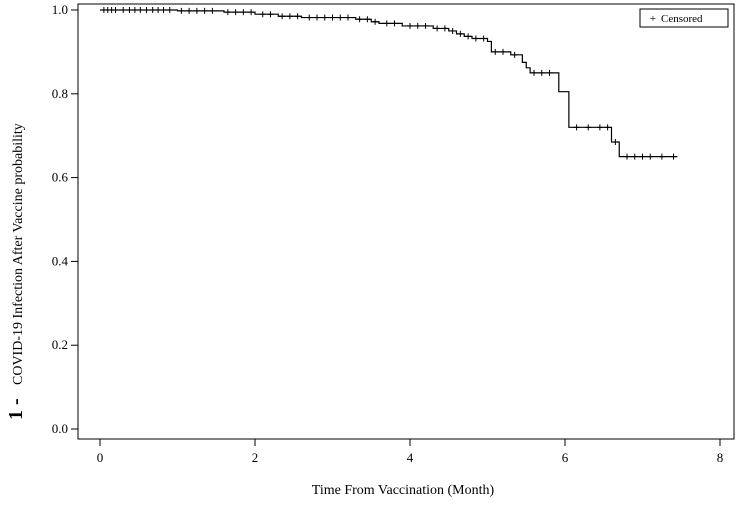 This screenshot has width=738, height=505. What do you see at coordinates (65, 219) in the screenshot?
I see `y-axis: 0.0 0.2 0.4 0.6 0.8 1.0` at bounding box center [65, 219].